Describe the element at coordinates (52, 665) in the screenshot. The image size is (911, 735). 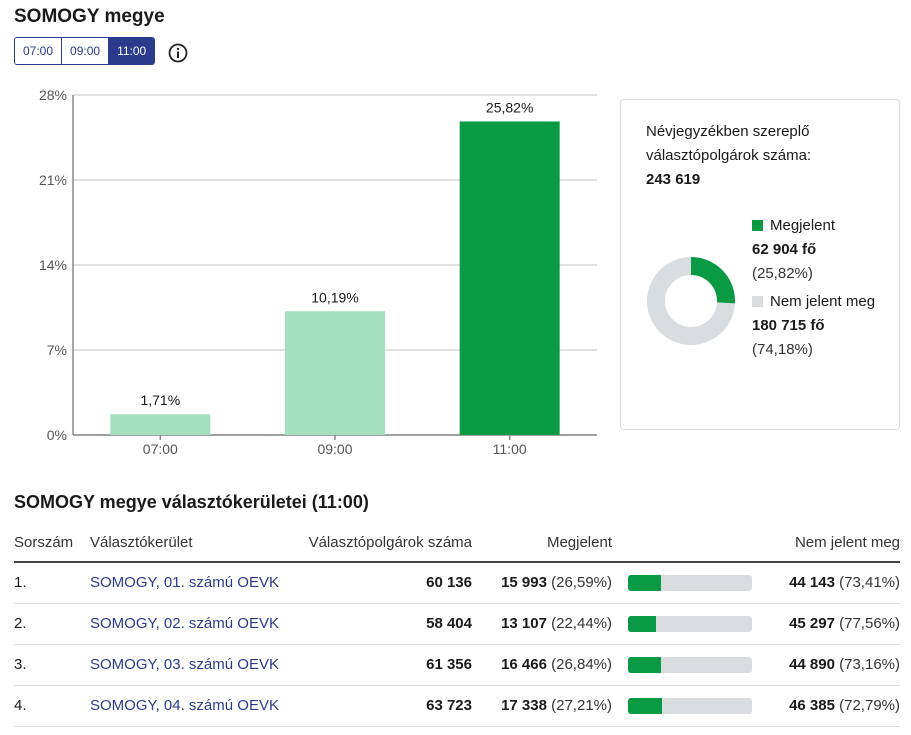
I see `row-no: 3.` at that location.